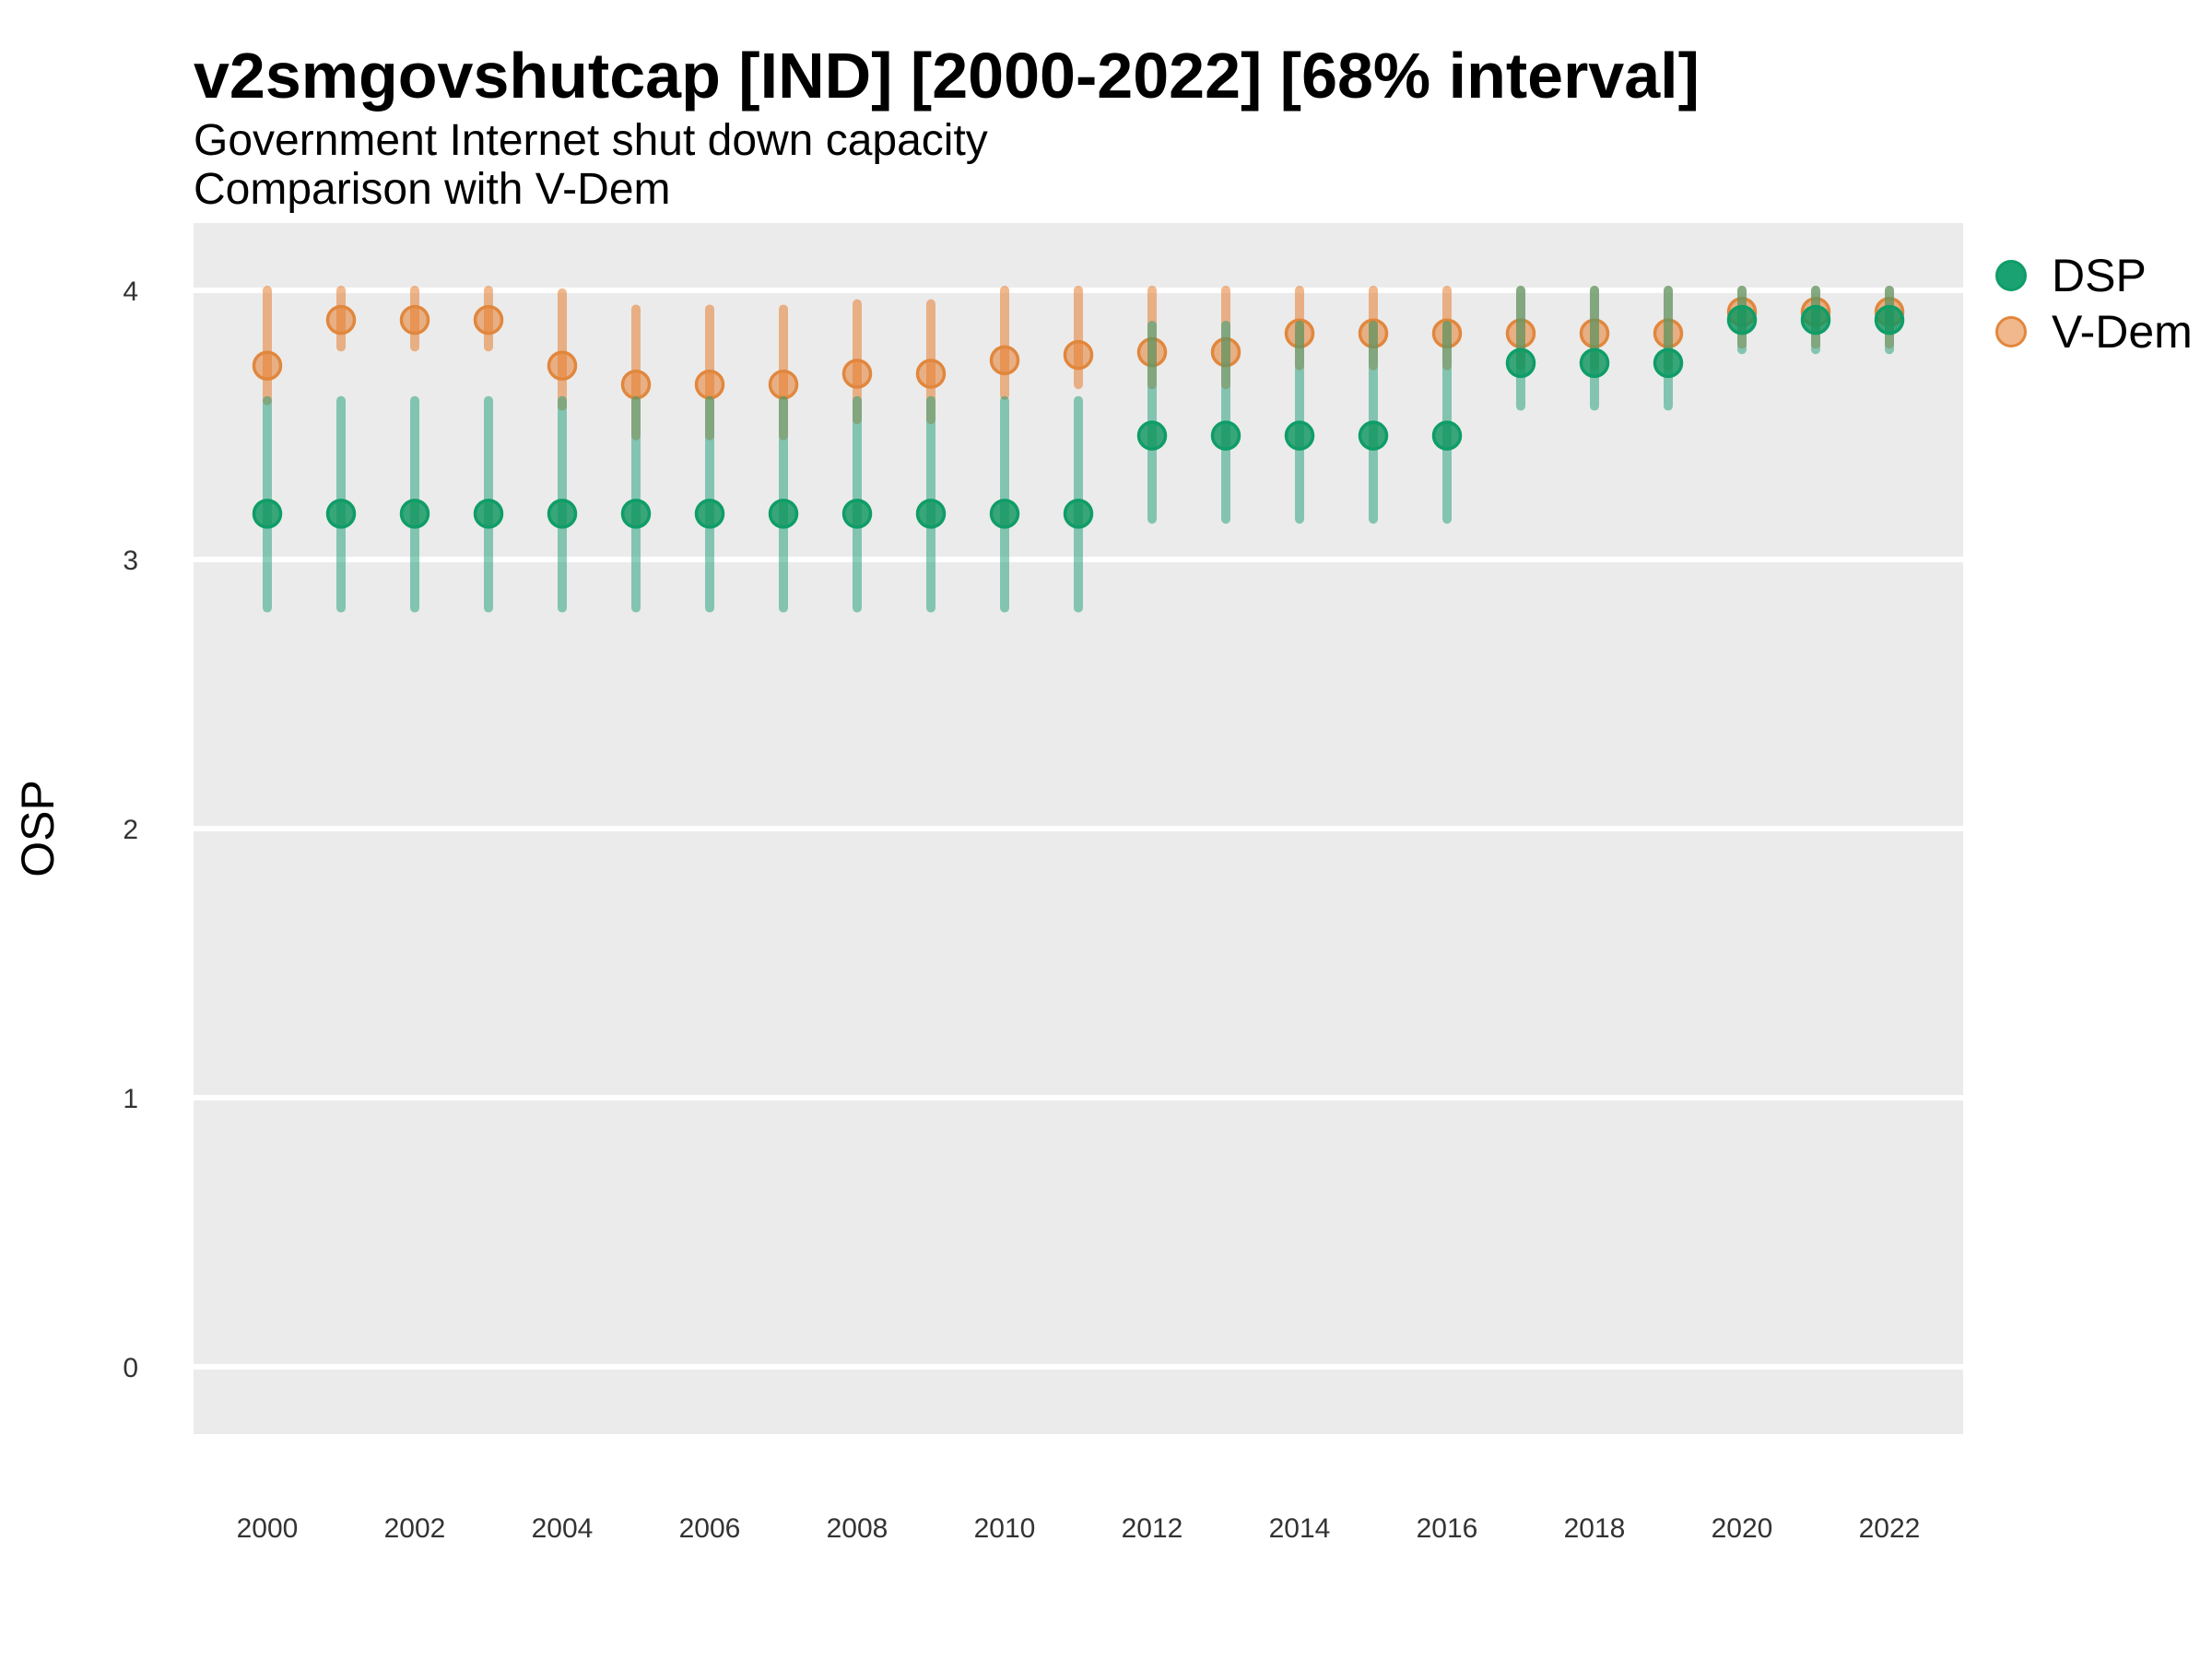 The height and width of the screenshot is (1659, 2212). Describe the element at coordinates (130, 1368) in the screenshot. I see `y-tick-label: 0` at that location.